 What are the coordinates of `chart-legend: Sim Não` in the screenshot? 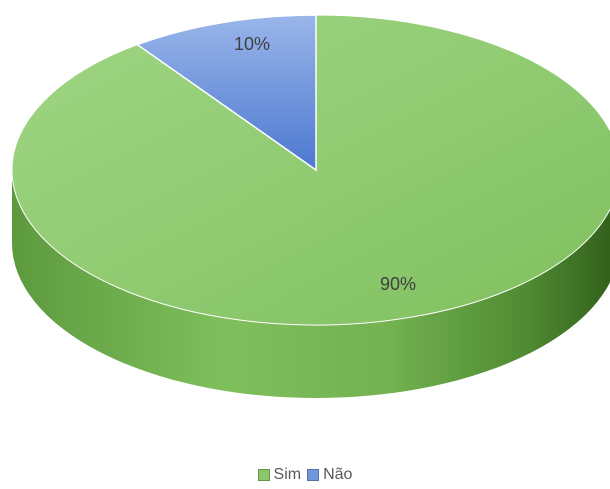 It's located at (305, 475).